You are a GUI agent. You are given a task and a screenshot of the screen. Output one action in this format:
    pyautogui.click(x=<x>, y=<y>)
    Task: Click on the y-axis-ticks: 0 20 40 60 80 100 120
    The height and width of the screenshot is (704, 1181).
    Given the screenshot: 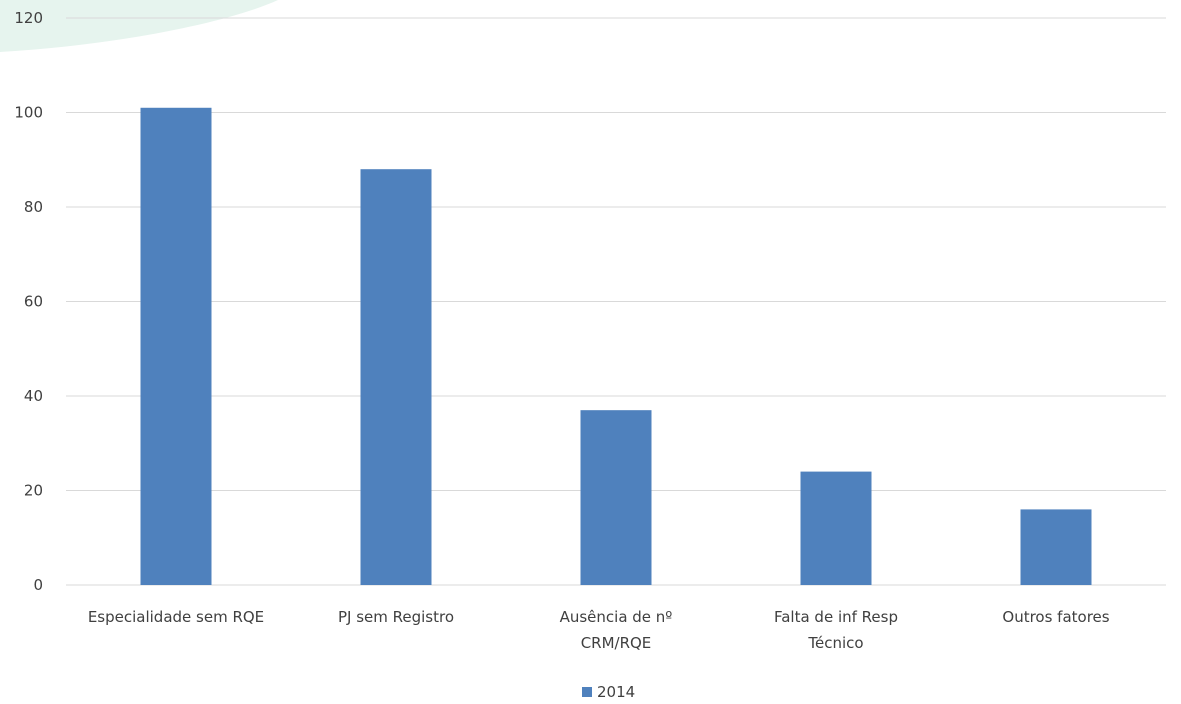 What is the action you would take?
    pyautogui.click(x=28, y=301)
    